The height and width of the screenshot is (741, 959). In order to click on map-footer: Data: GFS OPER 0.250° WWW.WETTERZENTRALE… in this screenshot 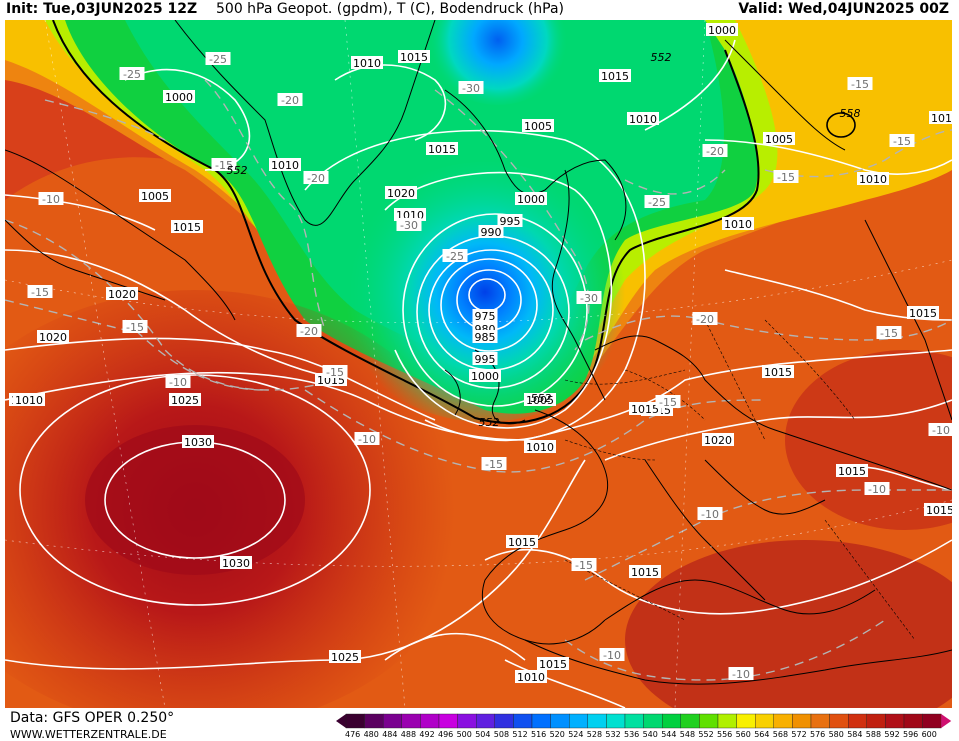, I will do `click(479, 724)`.